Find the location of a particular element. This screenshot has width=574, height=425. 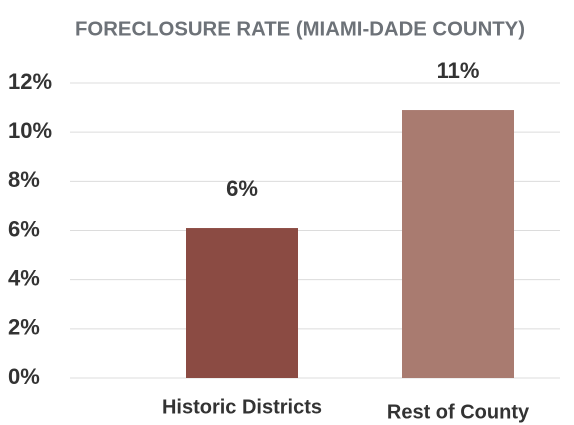

y-tick-label: 12% is located at coordinates (30, 81).